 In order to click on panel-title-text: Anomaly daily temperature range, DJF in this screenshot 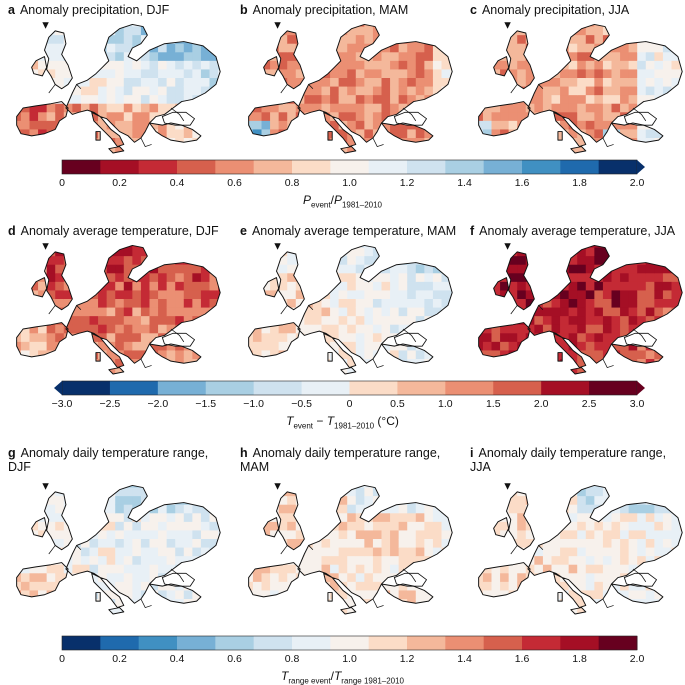, I will do `click(108, 460)`.